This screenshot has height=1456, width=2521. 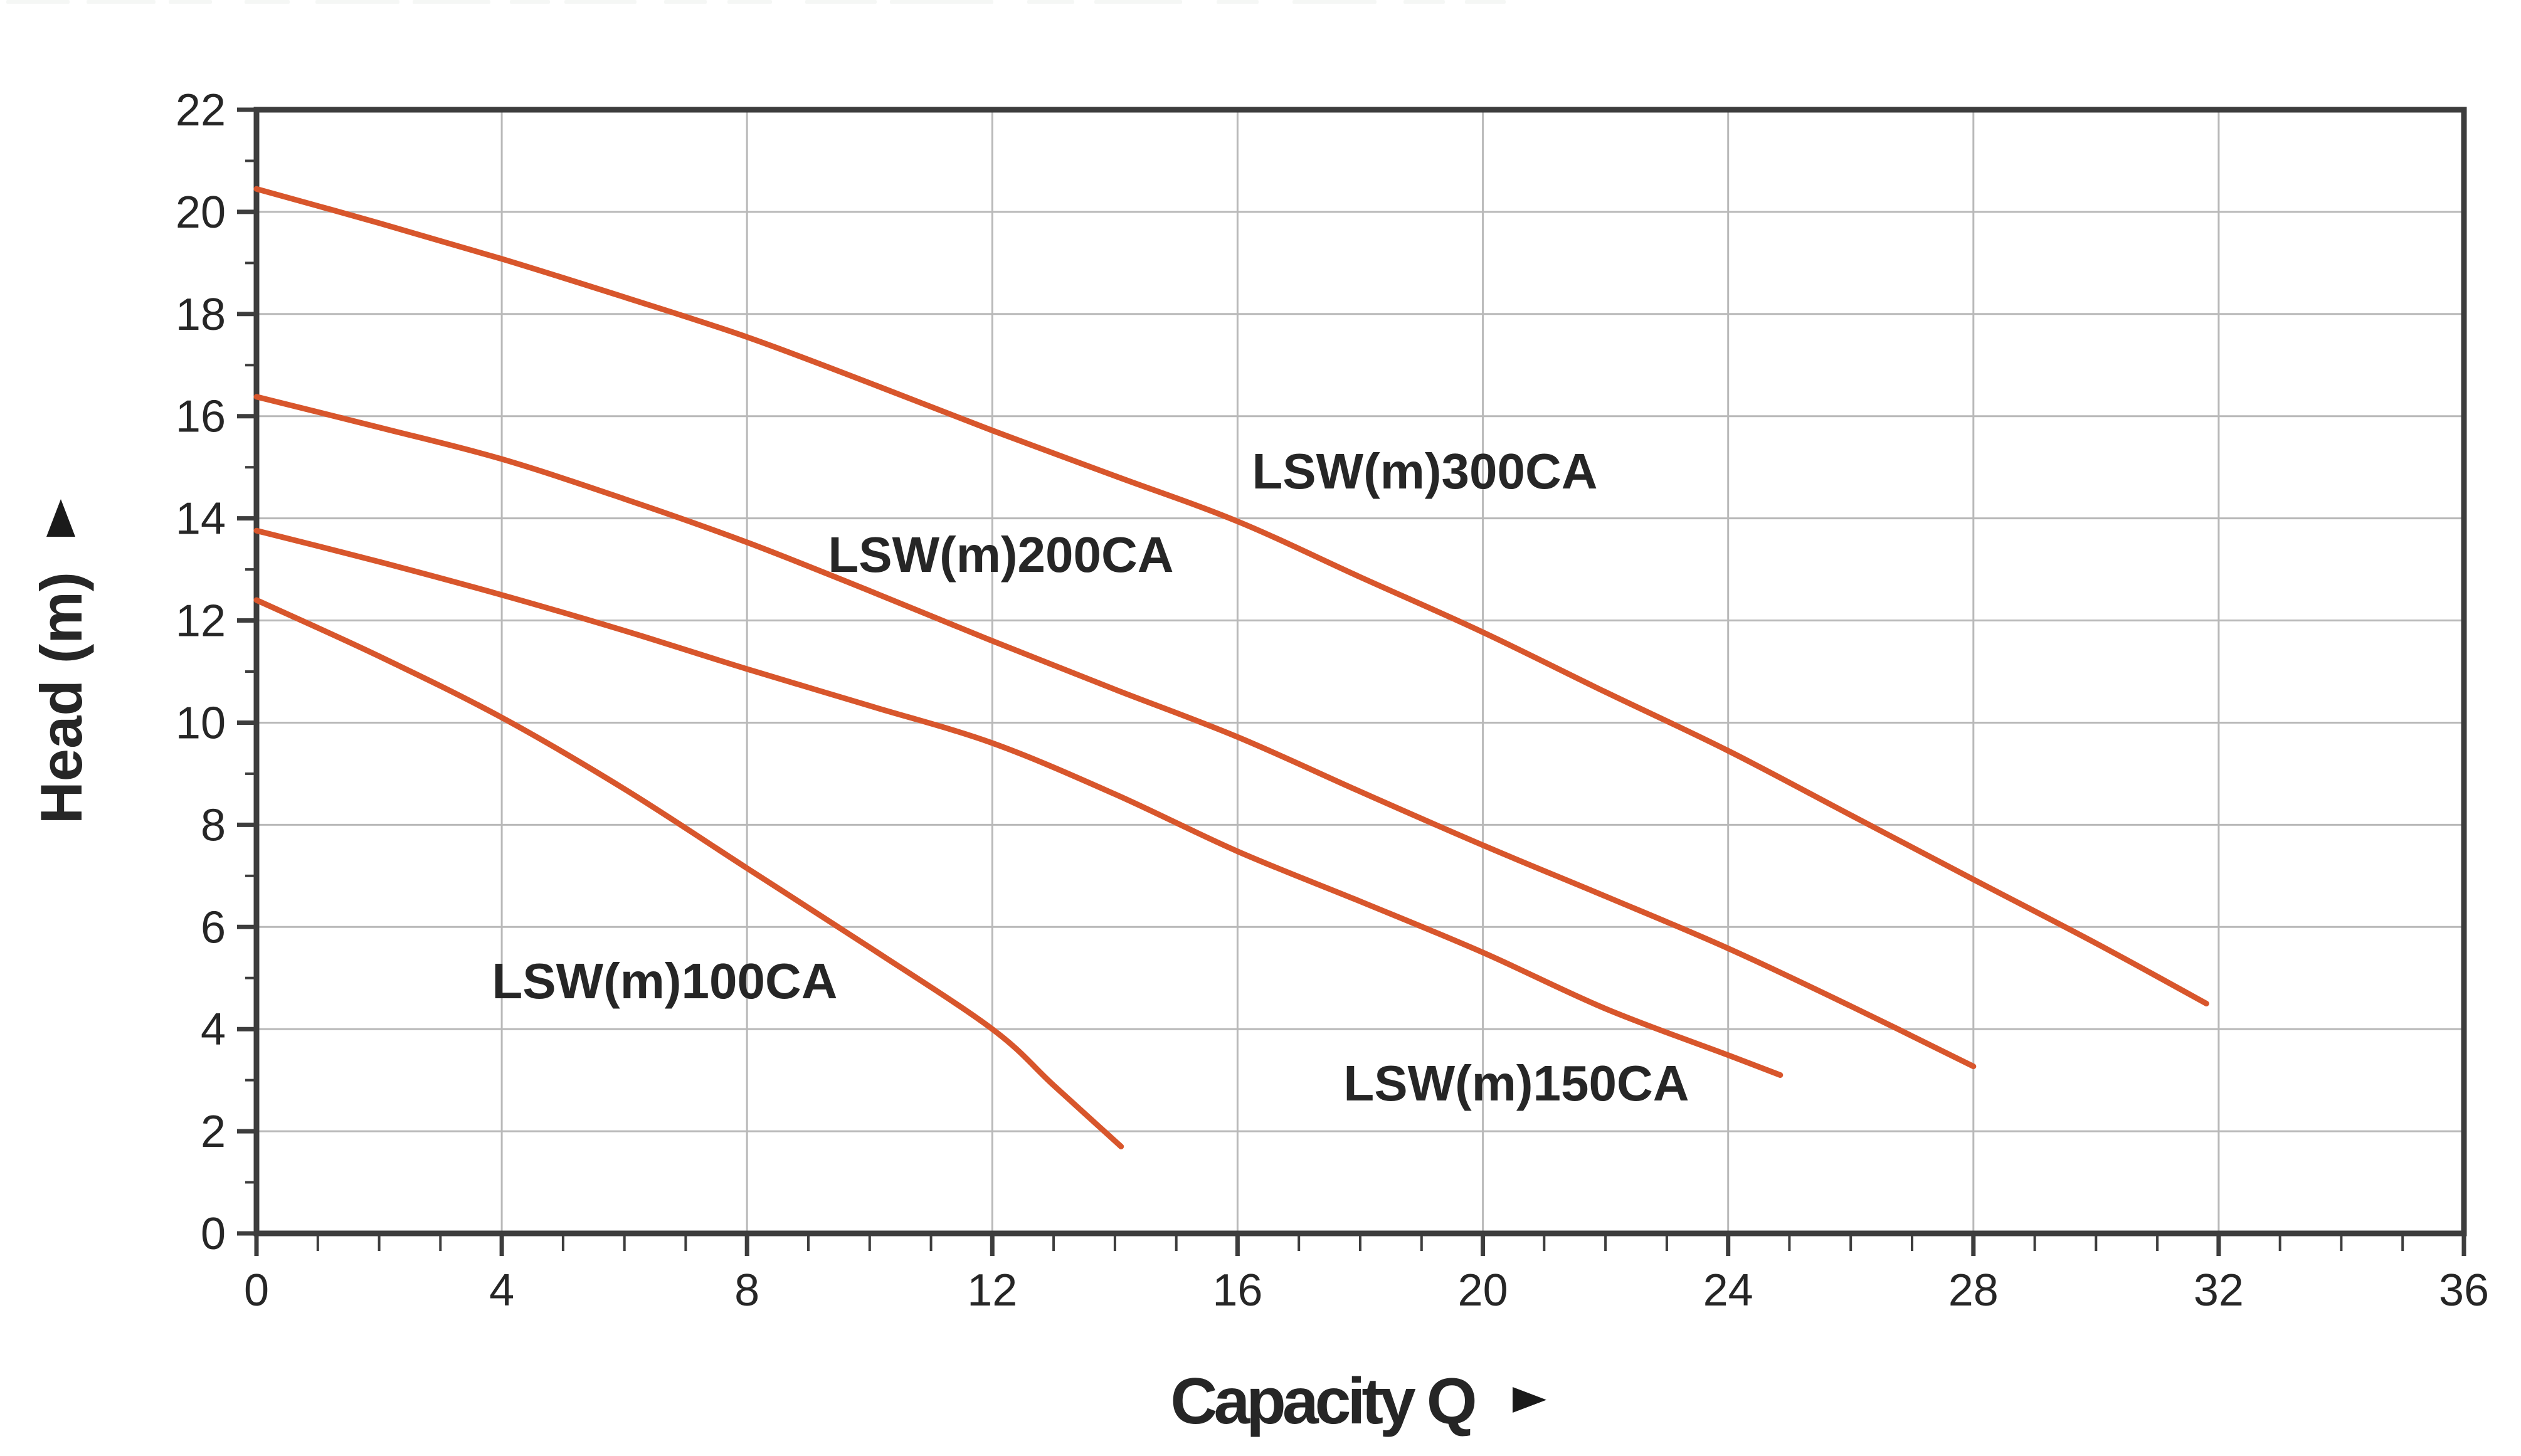 I want to click on svg-text: Capacity Q, so click(x=1322, y=1402).